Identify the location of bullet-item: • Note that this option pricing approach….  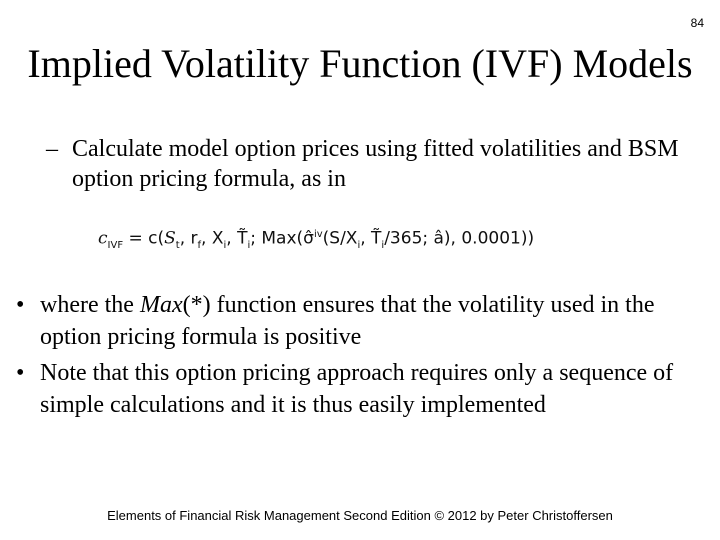
(361, 389).